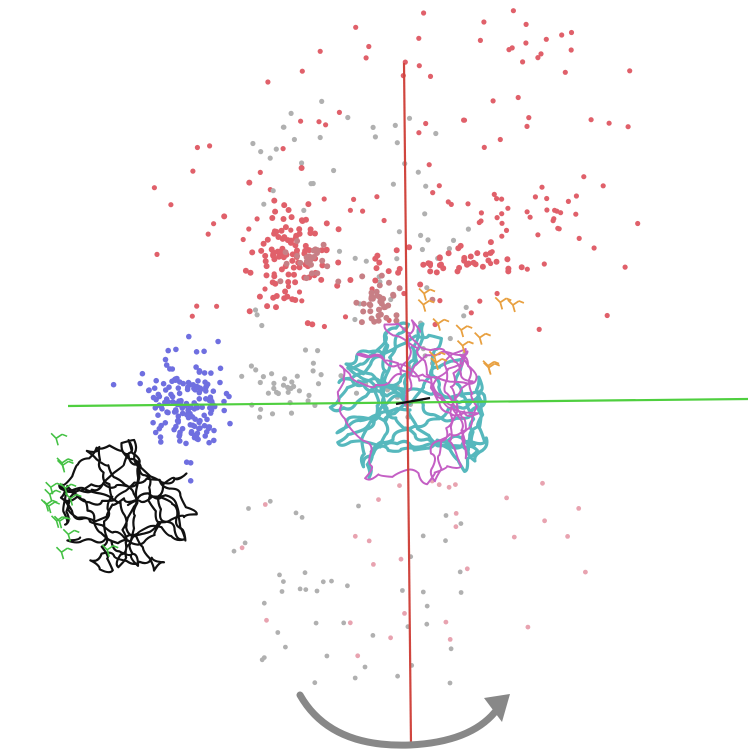 Image resolution: width=756 pixels, height=752 pixels. I want to click on cyan-protein-ribbon, so click(408, 400).